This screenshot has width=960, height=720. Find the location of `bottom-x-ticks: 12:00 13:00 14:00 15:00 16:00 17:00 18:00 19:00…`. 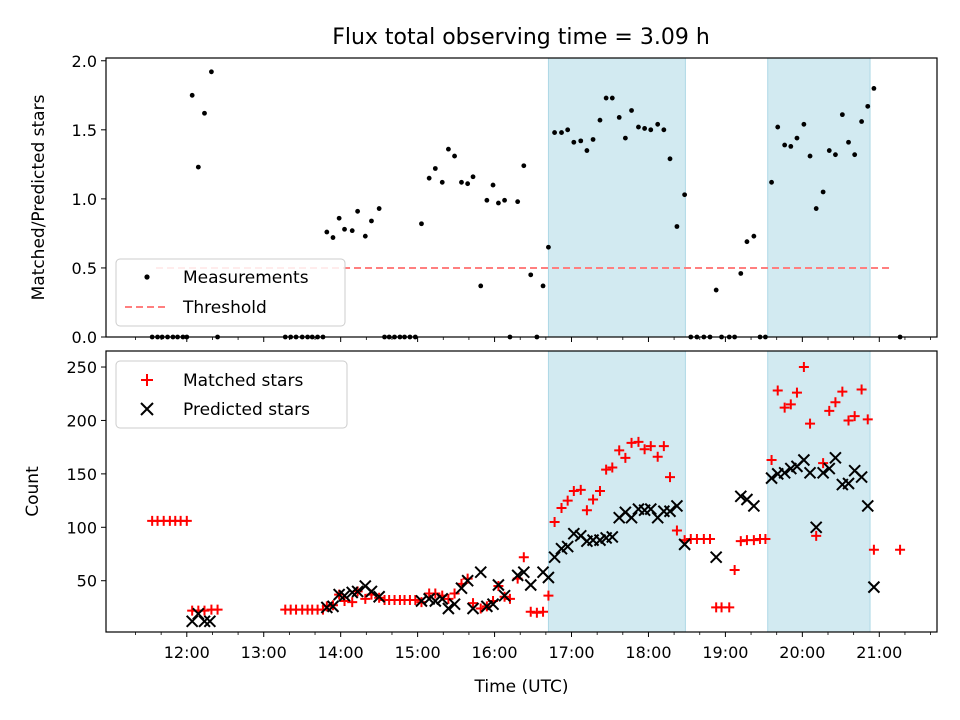

bottom-x-ticks: 12:00 13:00 14:00 15:00 16:00 17:00 18:00 19:00… is located at coordinates (533, 647).